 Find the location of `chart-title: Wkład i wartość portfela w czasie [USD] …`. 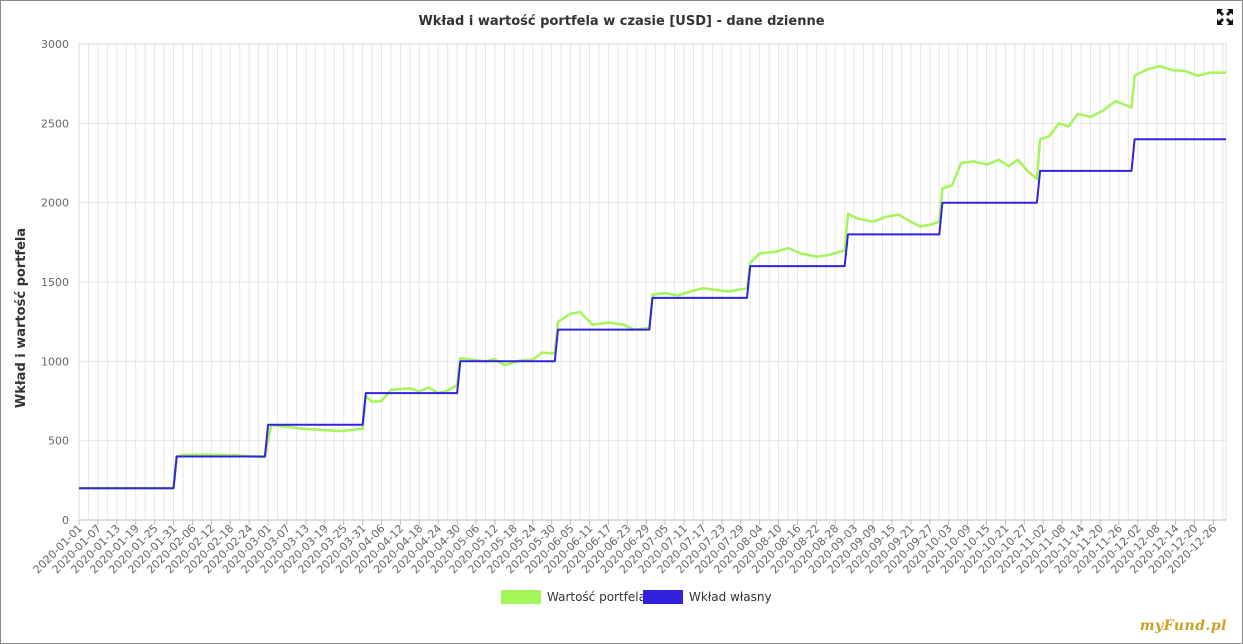

chart-title: Wkład i wartość portfela w czasie [USD] … is located at coordinates (621, 21).